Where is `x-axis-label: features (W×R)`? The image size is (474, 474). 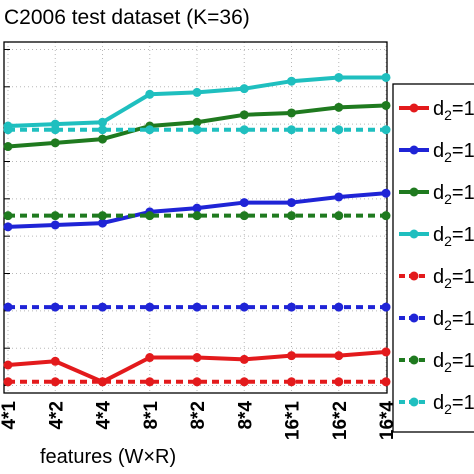 x-axis-label: features (W×R) is located at coordinates (108, 457).